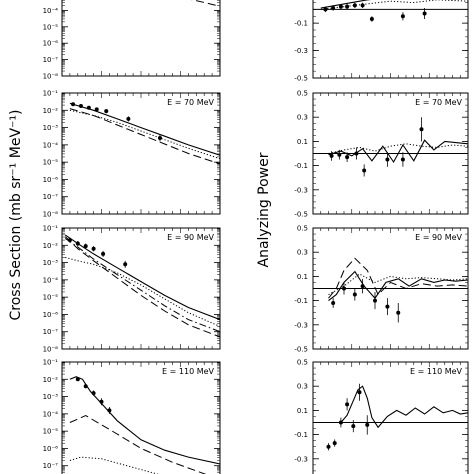 This screenshot has width=474, height=474. Describe the element at coordinates (438, 102) in the screenshot. I see `ap-70-energy-label: E = 70 MeV` at that location.